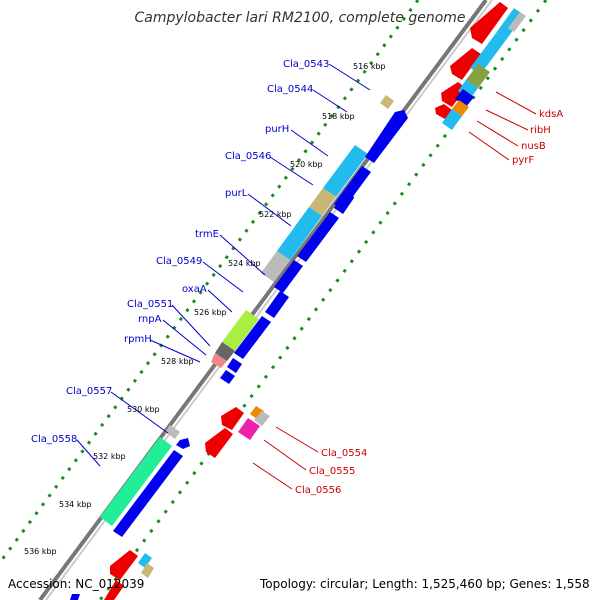 The height and width of the screenshot is (600, 600). Describe the element at coordinates (143, 409) in the screenshot. I see `kbp-label: 530 kbp` at that location.